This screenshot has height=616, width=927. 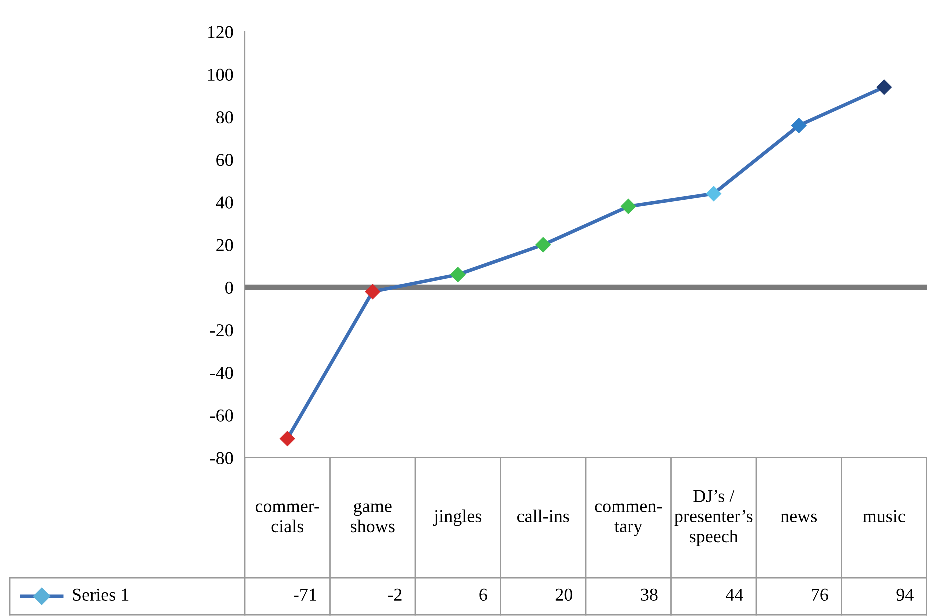 I want to click on x-tick-label: music, so click(x=884, y=516).